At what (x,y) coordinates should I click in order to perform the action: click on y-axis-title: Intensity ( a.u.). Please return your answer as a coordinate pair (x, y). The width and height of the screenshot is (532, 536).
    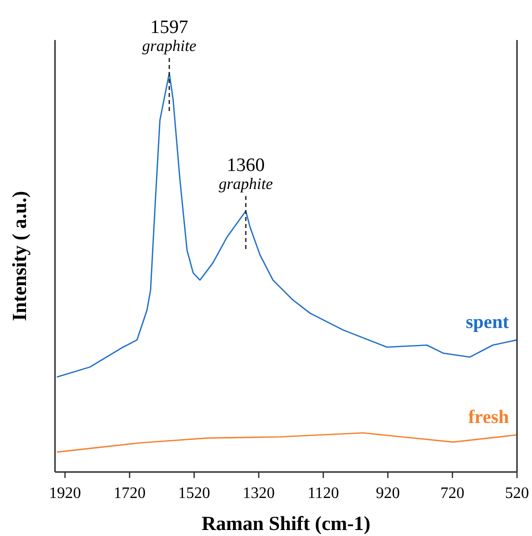
    Looking at the image, I should click on (20, 256).